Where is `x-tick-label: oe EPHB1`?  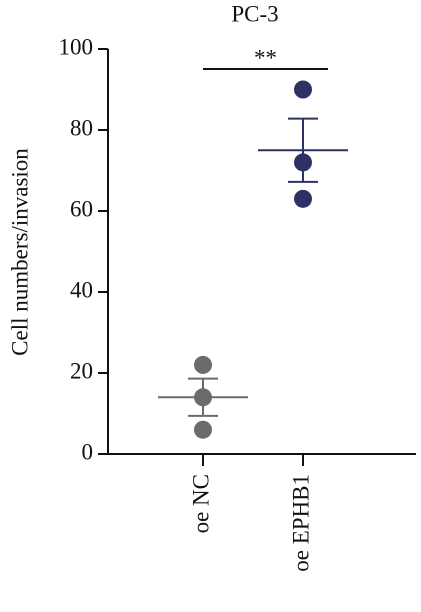
x-tick-label: oe EPHB1 is located at coordinates (300, 523).